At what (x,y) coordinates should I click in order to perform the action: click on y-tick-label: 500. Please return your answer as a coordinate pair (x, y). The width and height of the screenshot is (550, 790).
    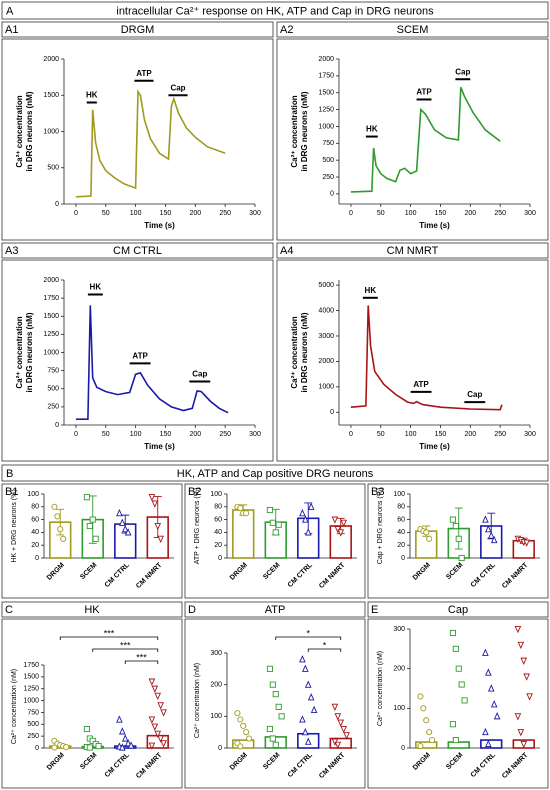
    Looking at the image, I should click on (328, 160).